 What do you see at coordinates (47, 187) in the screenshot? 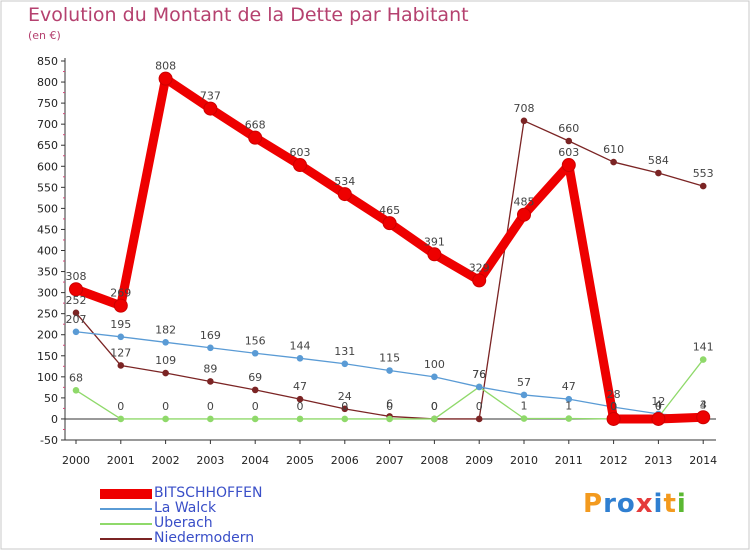
I see `y-tick-label: 550` at bounding box center [47, 187].